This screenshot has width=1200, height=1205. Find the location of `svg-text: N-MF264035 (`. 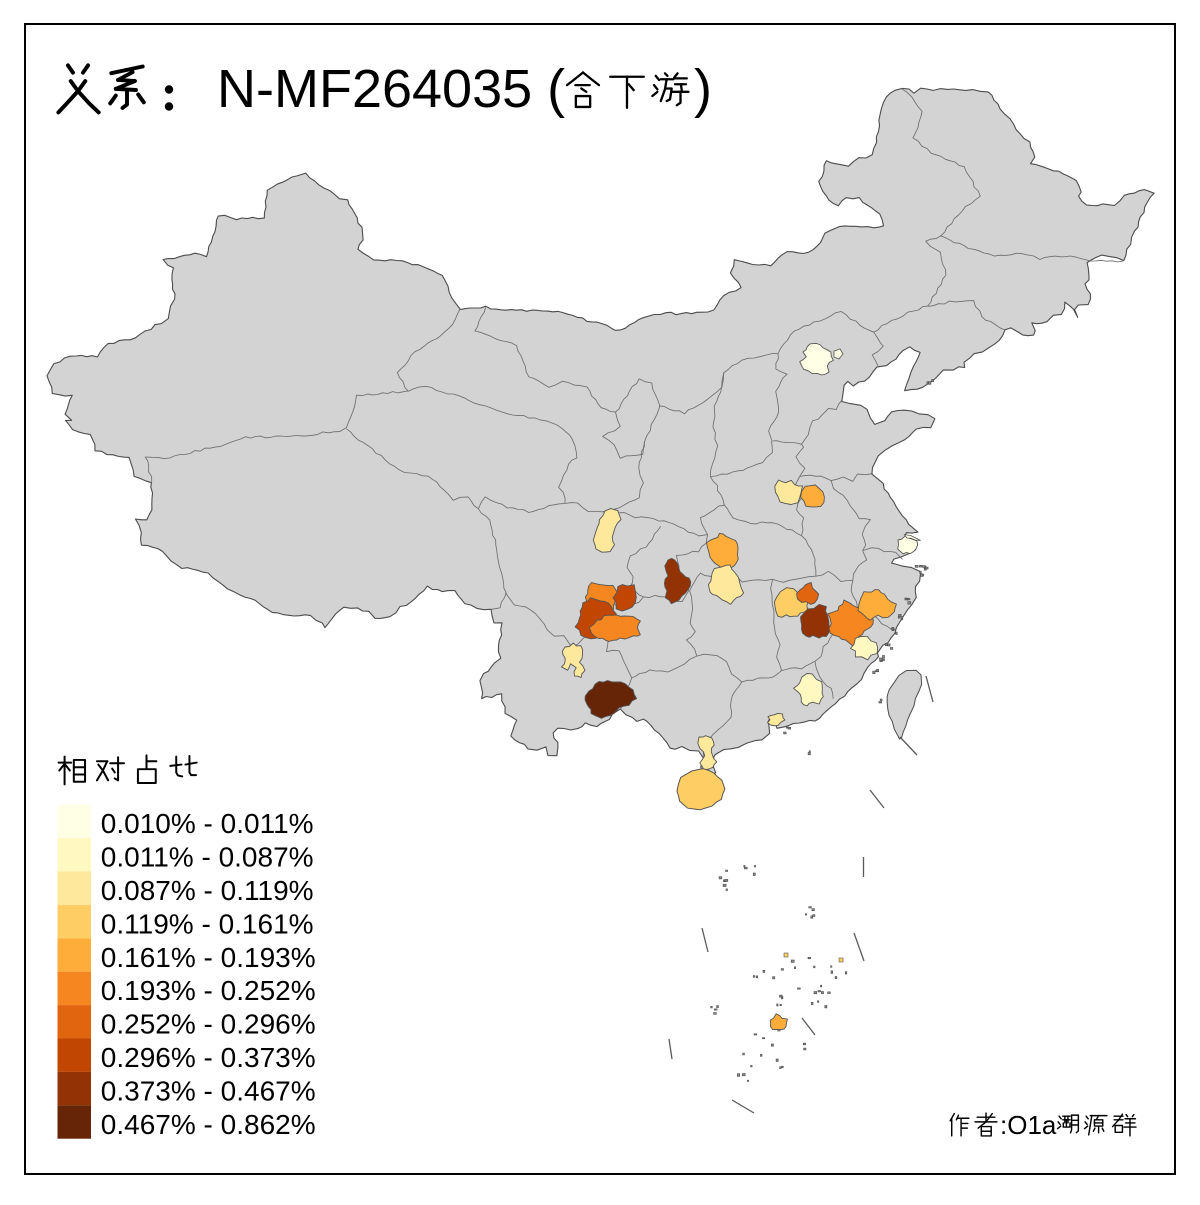

svg-text: N-MF264035 ( is located at coordinates (391, 89).